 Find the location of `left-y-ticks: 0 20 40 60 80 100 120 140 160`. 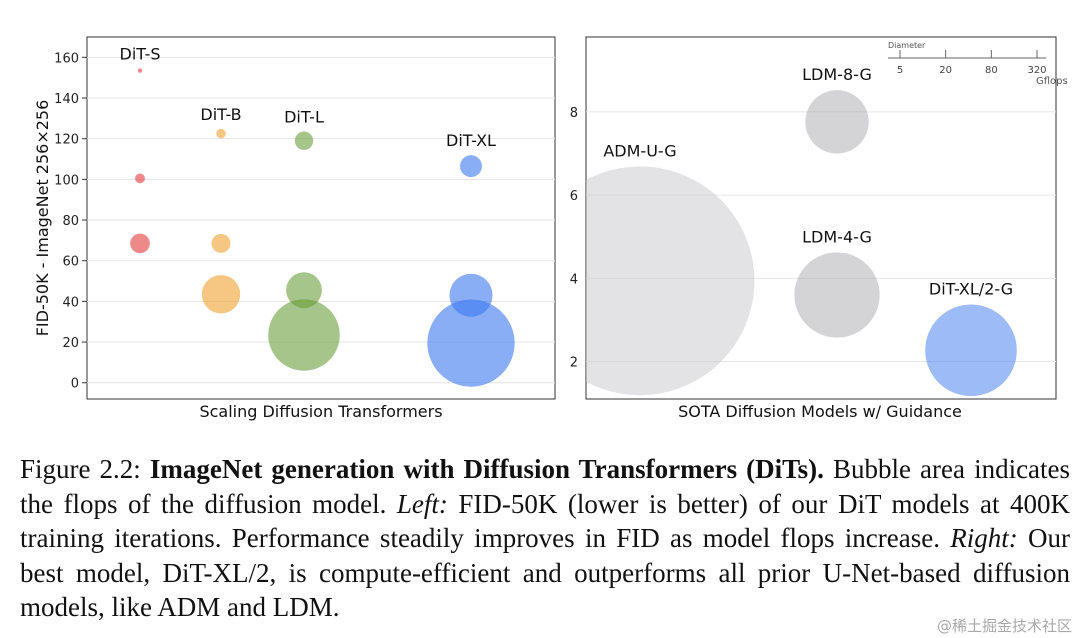

left-y-ticks: 0 20 40 60 80 100 120 140 160 is located at coordinates (70, 221).